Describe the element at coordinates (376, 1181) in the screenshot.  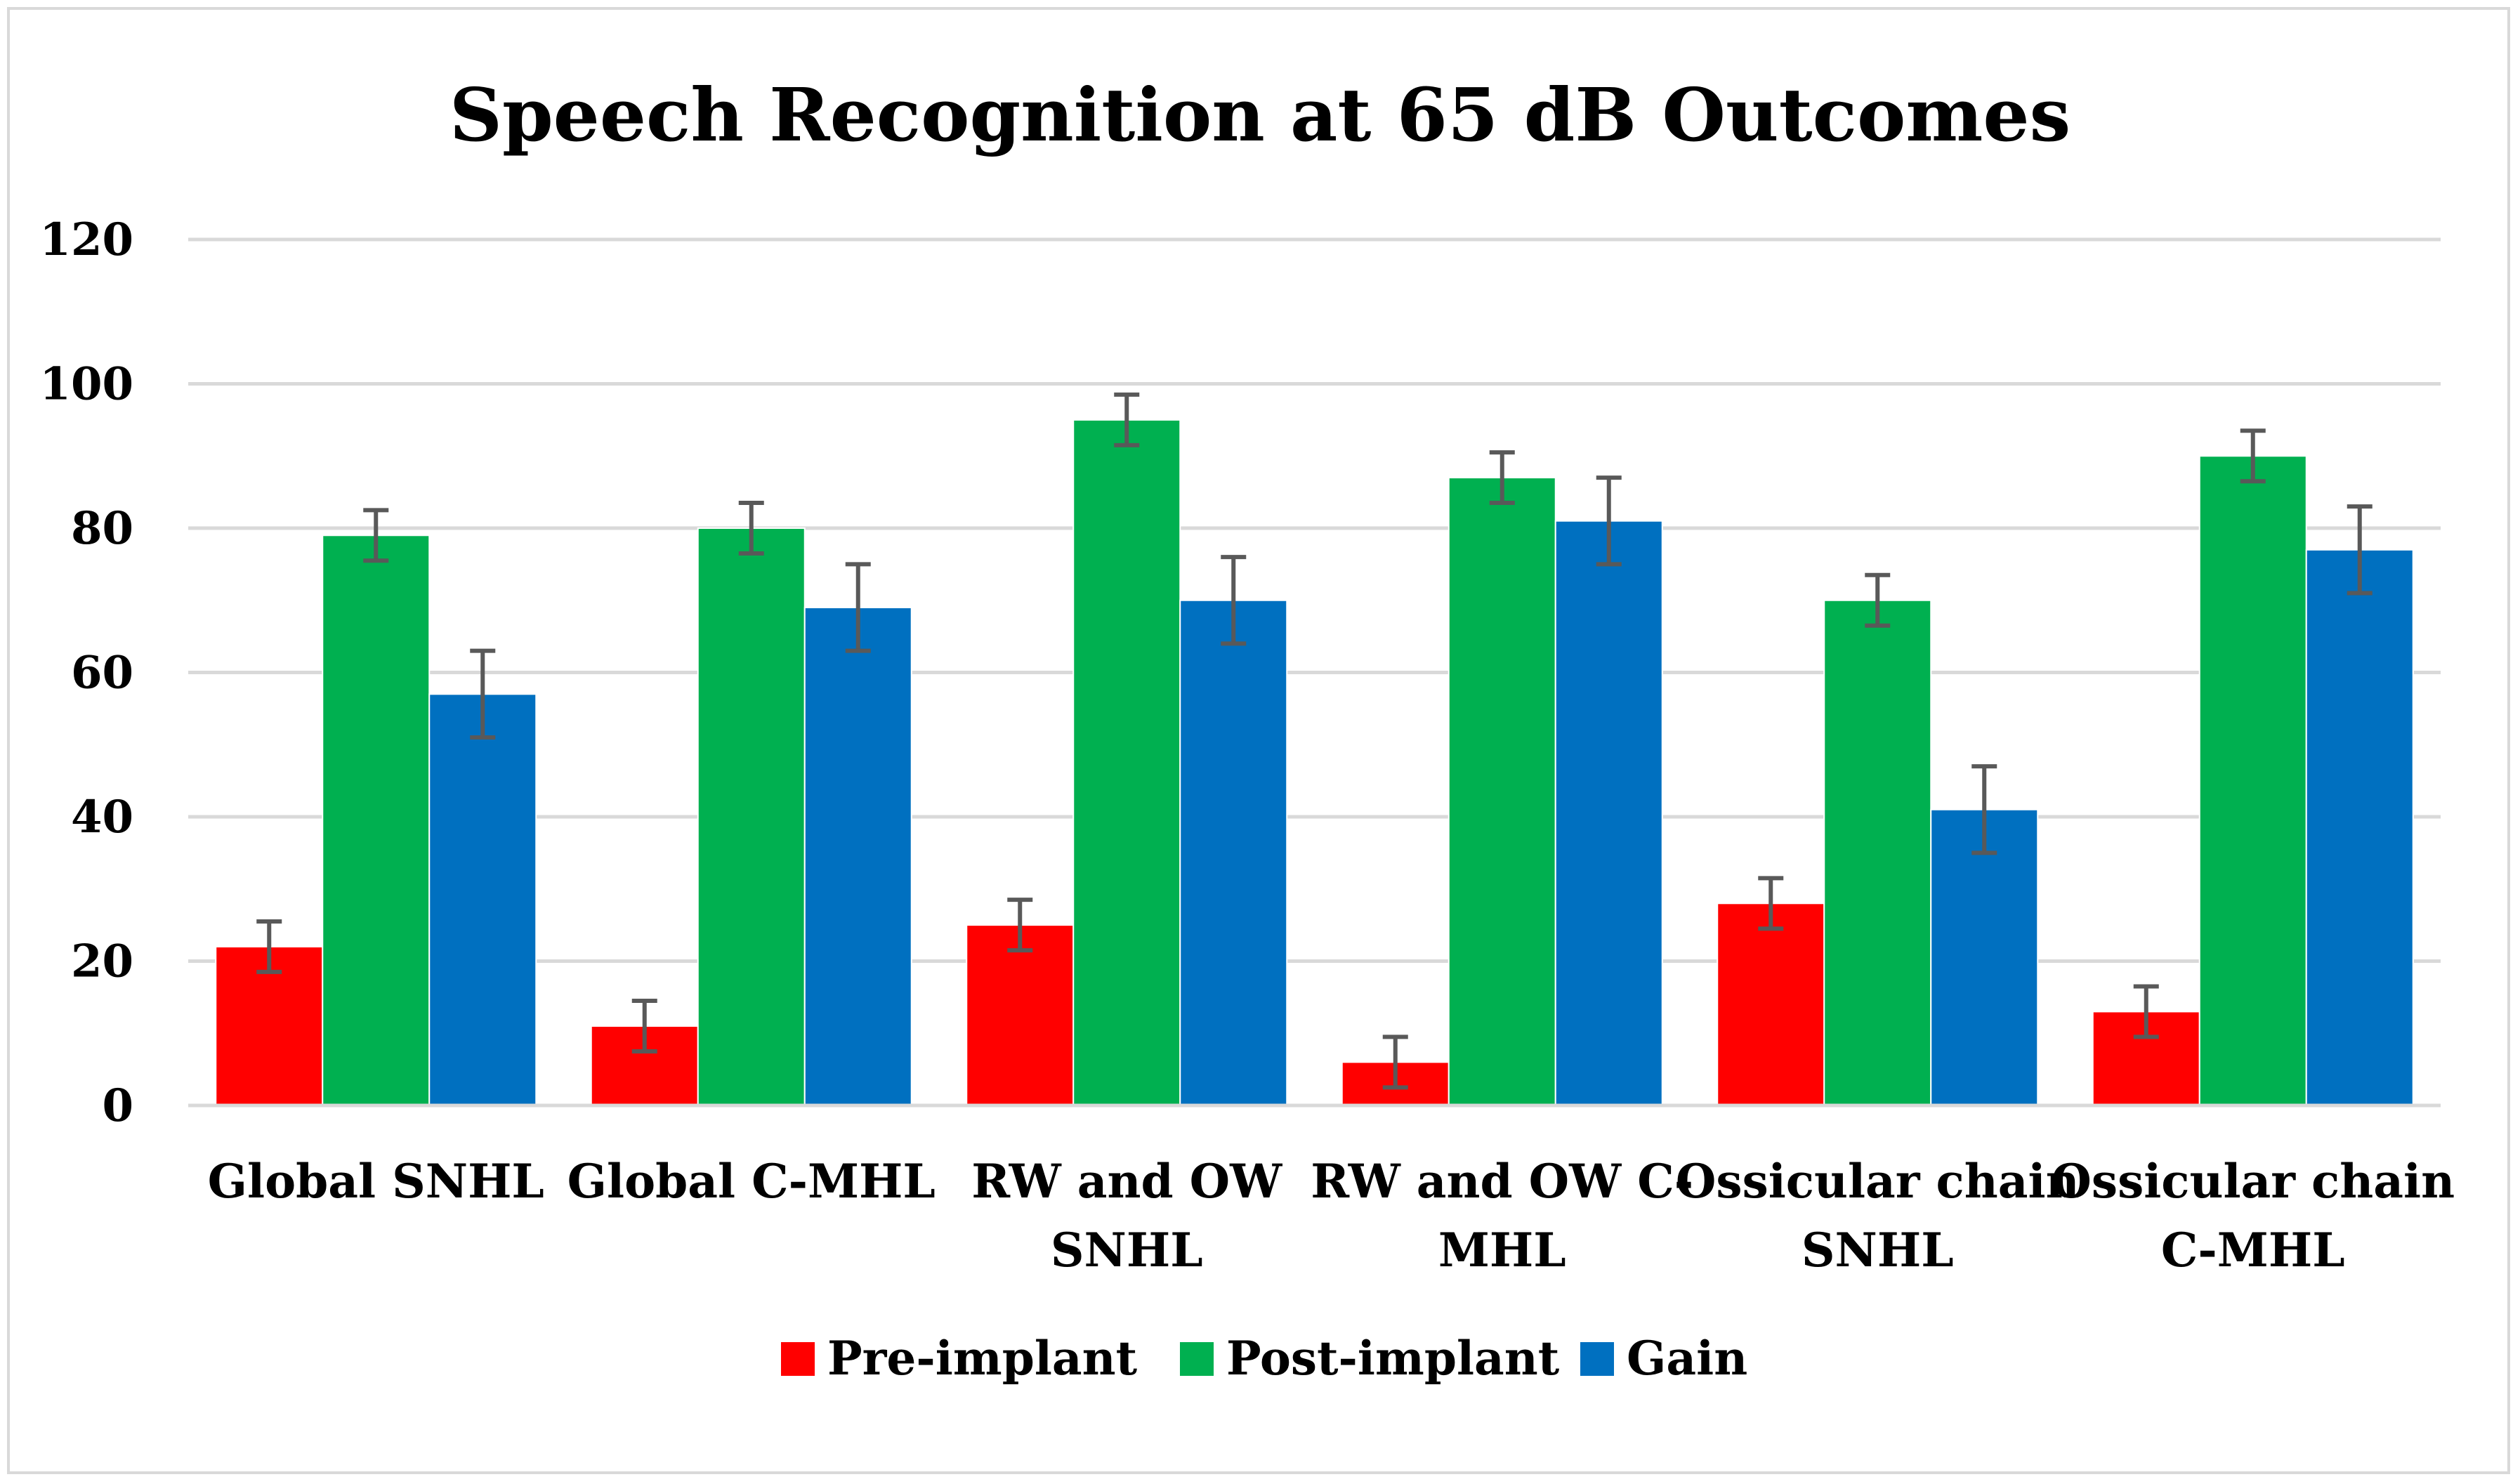
I see `category-label: Global SNHL` at that location.